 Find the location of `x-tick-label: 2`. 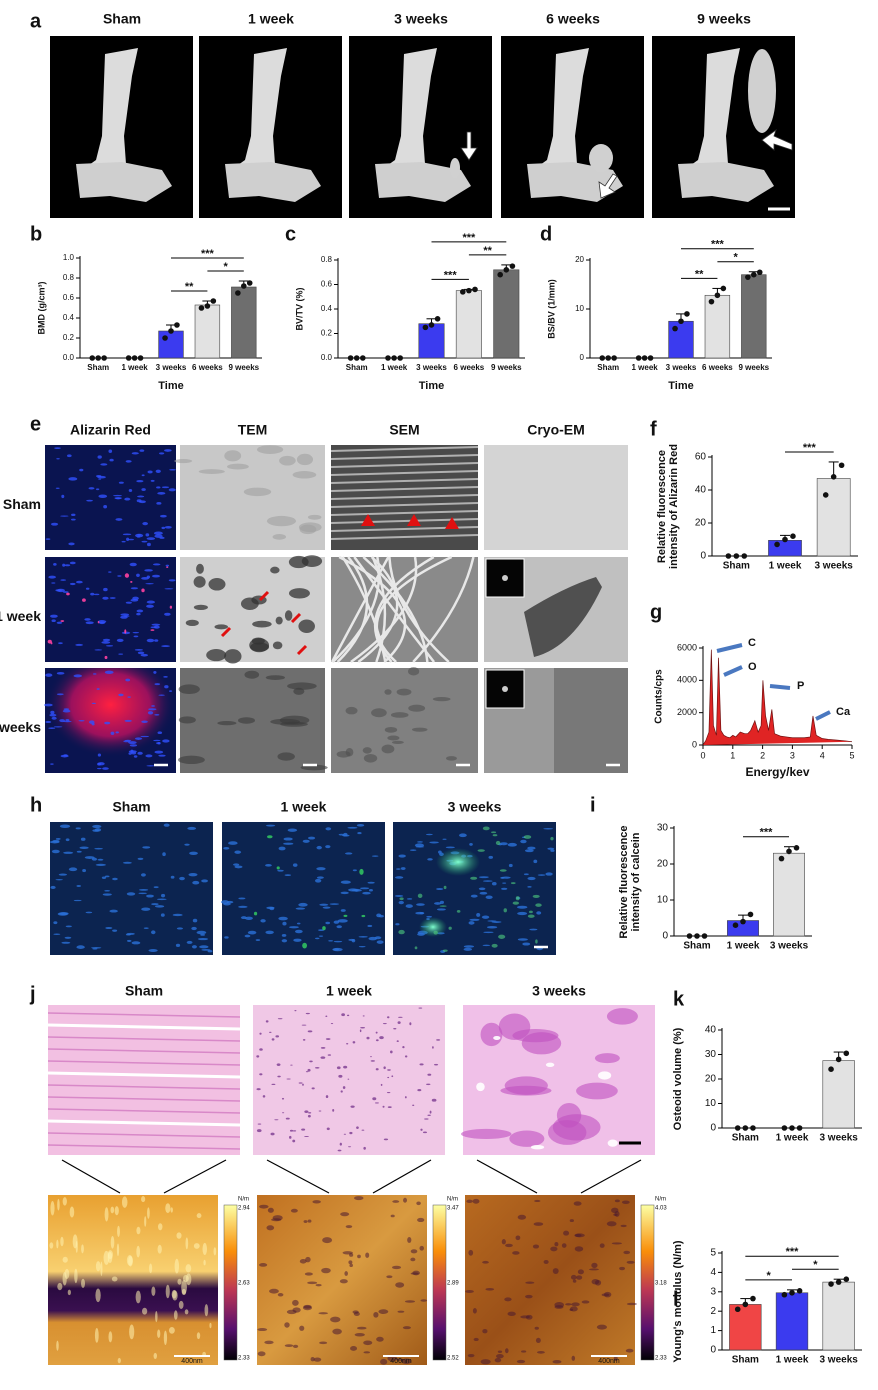

x-tick-label: 2 is located at coordinates (762, 755).